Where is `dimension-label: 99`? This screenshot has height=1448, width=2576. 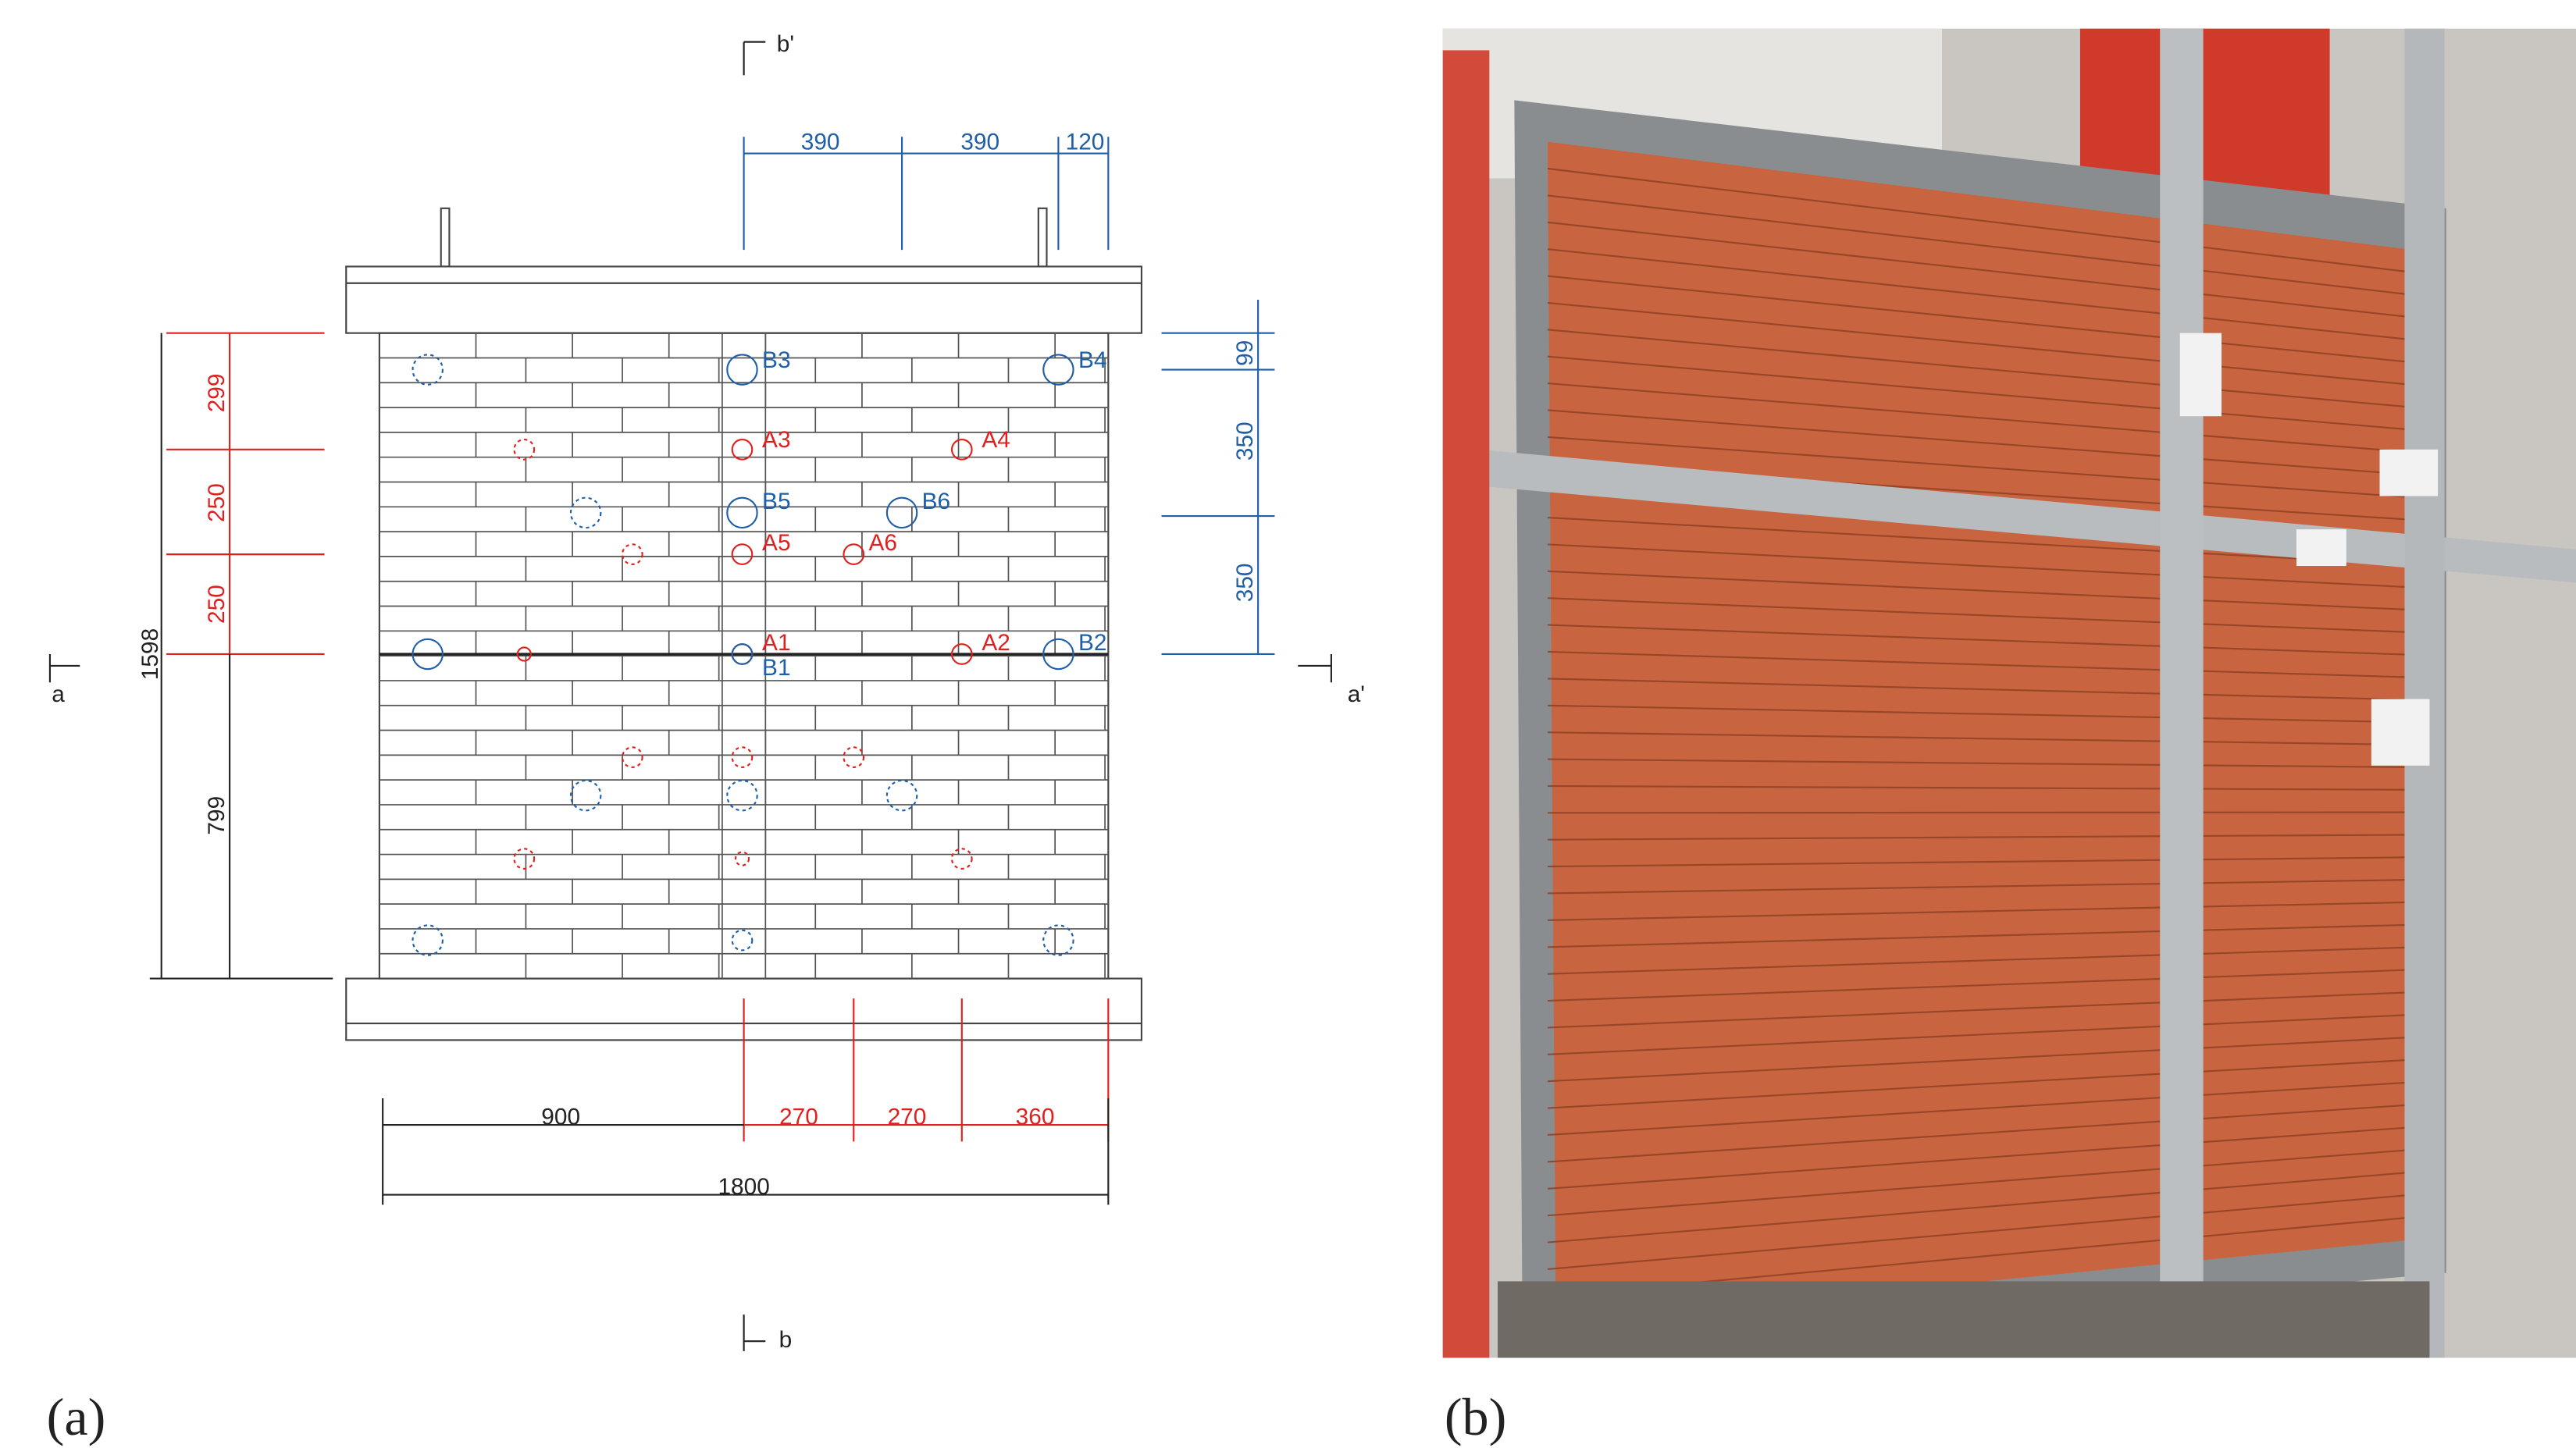
dimension-label: 99 is located at coordinates (1245, 353).